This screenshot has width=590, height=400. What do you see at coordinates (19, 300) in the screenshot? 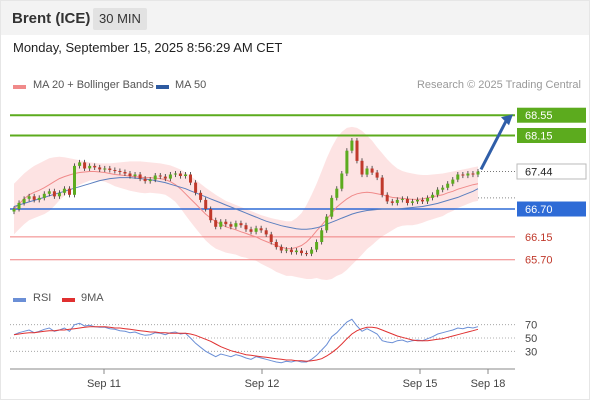
I see `rsi-legend-swatch` at bounding box center [19, 300].